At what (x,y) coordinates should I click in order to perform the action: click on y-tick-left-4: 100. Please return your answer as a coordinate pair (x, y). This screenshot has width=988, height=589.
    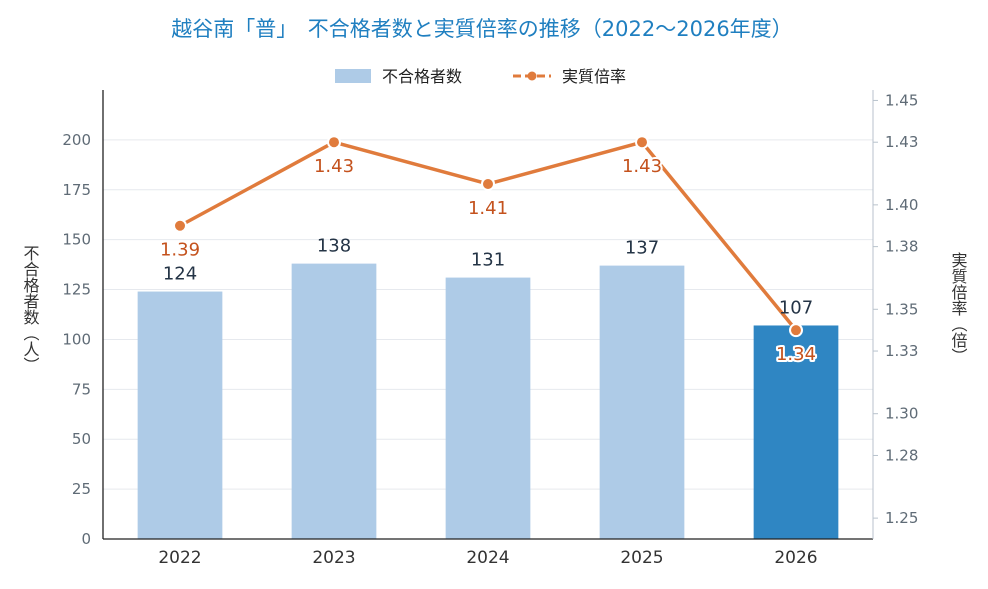
    Looking at the image, I should click on (76, 339).